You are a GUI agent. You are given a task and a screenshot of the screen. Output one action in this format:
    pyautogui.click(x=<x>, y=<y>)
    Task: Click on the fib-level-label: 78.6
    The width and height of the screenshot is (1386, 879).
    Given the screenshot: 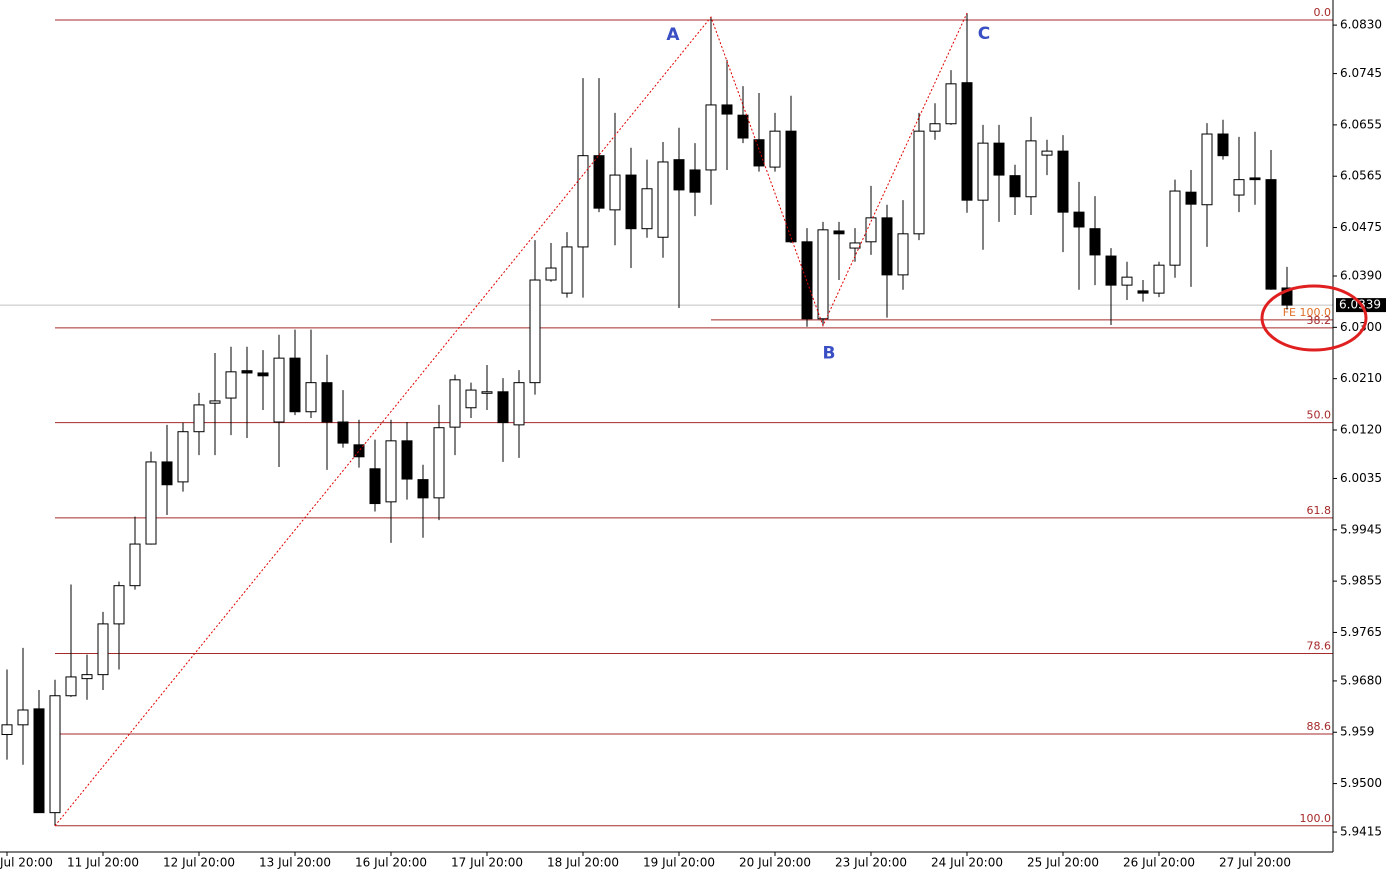 What is the action you would take?
    pyautogui.click(x=1319, y=646)
    